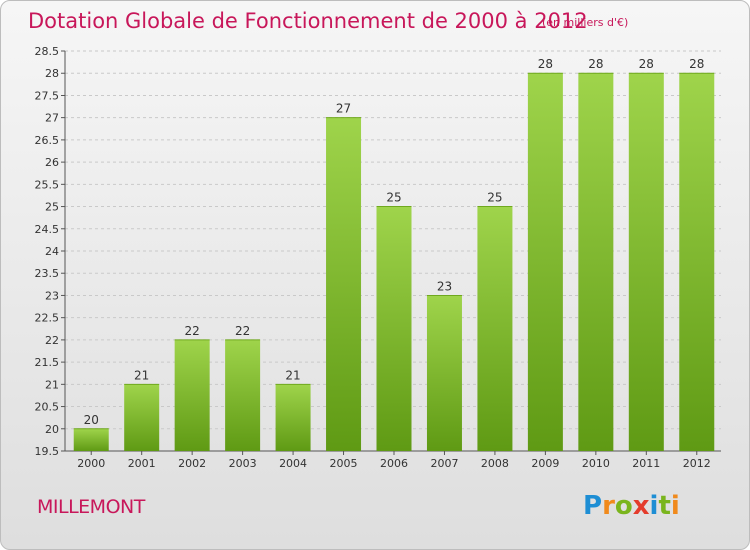 This screenshot has height=550, width=750. What do you see at coordinates (444, 286) in the screenshot?
I see `data-label: 23` at bounding box center [444, 286].